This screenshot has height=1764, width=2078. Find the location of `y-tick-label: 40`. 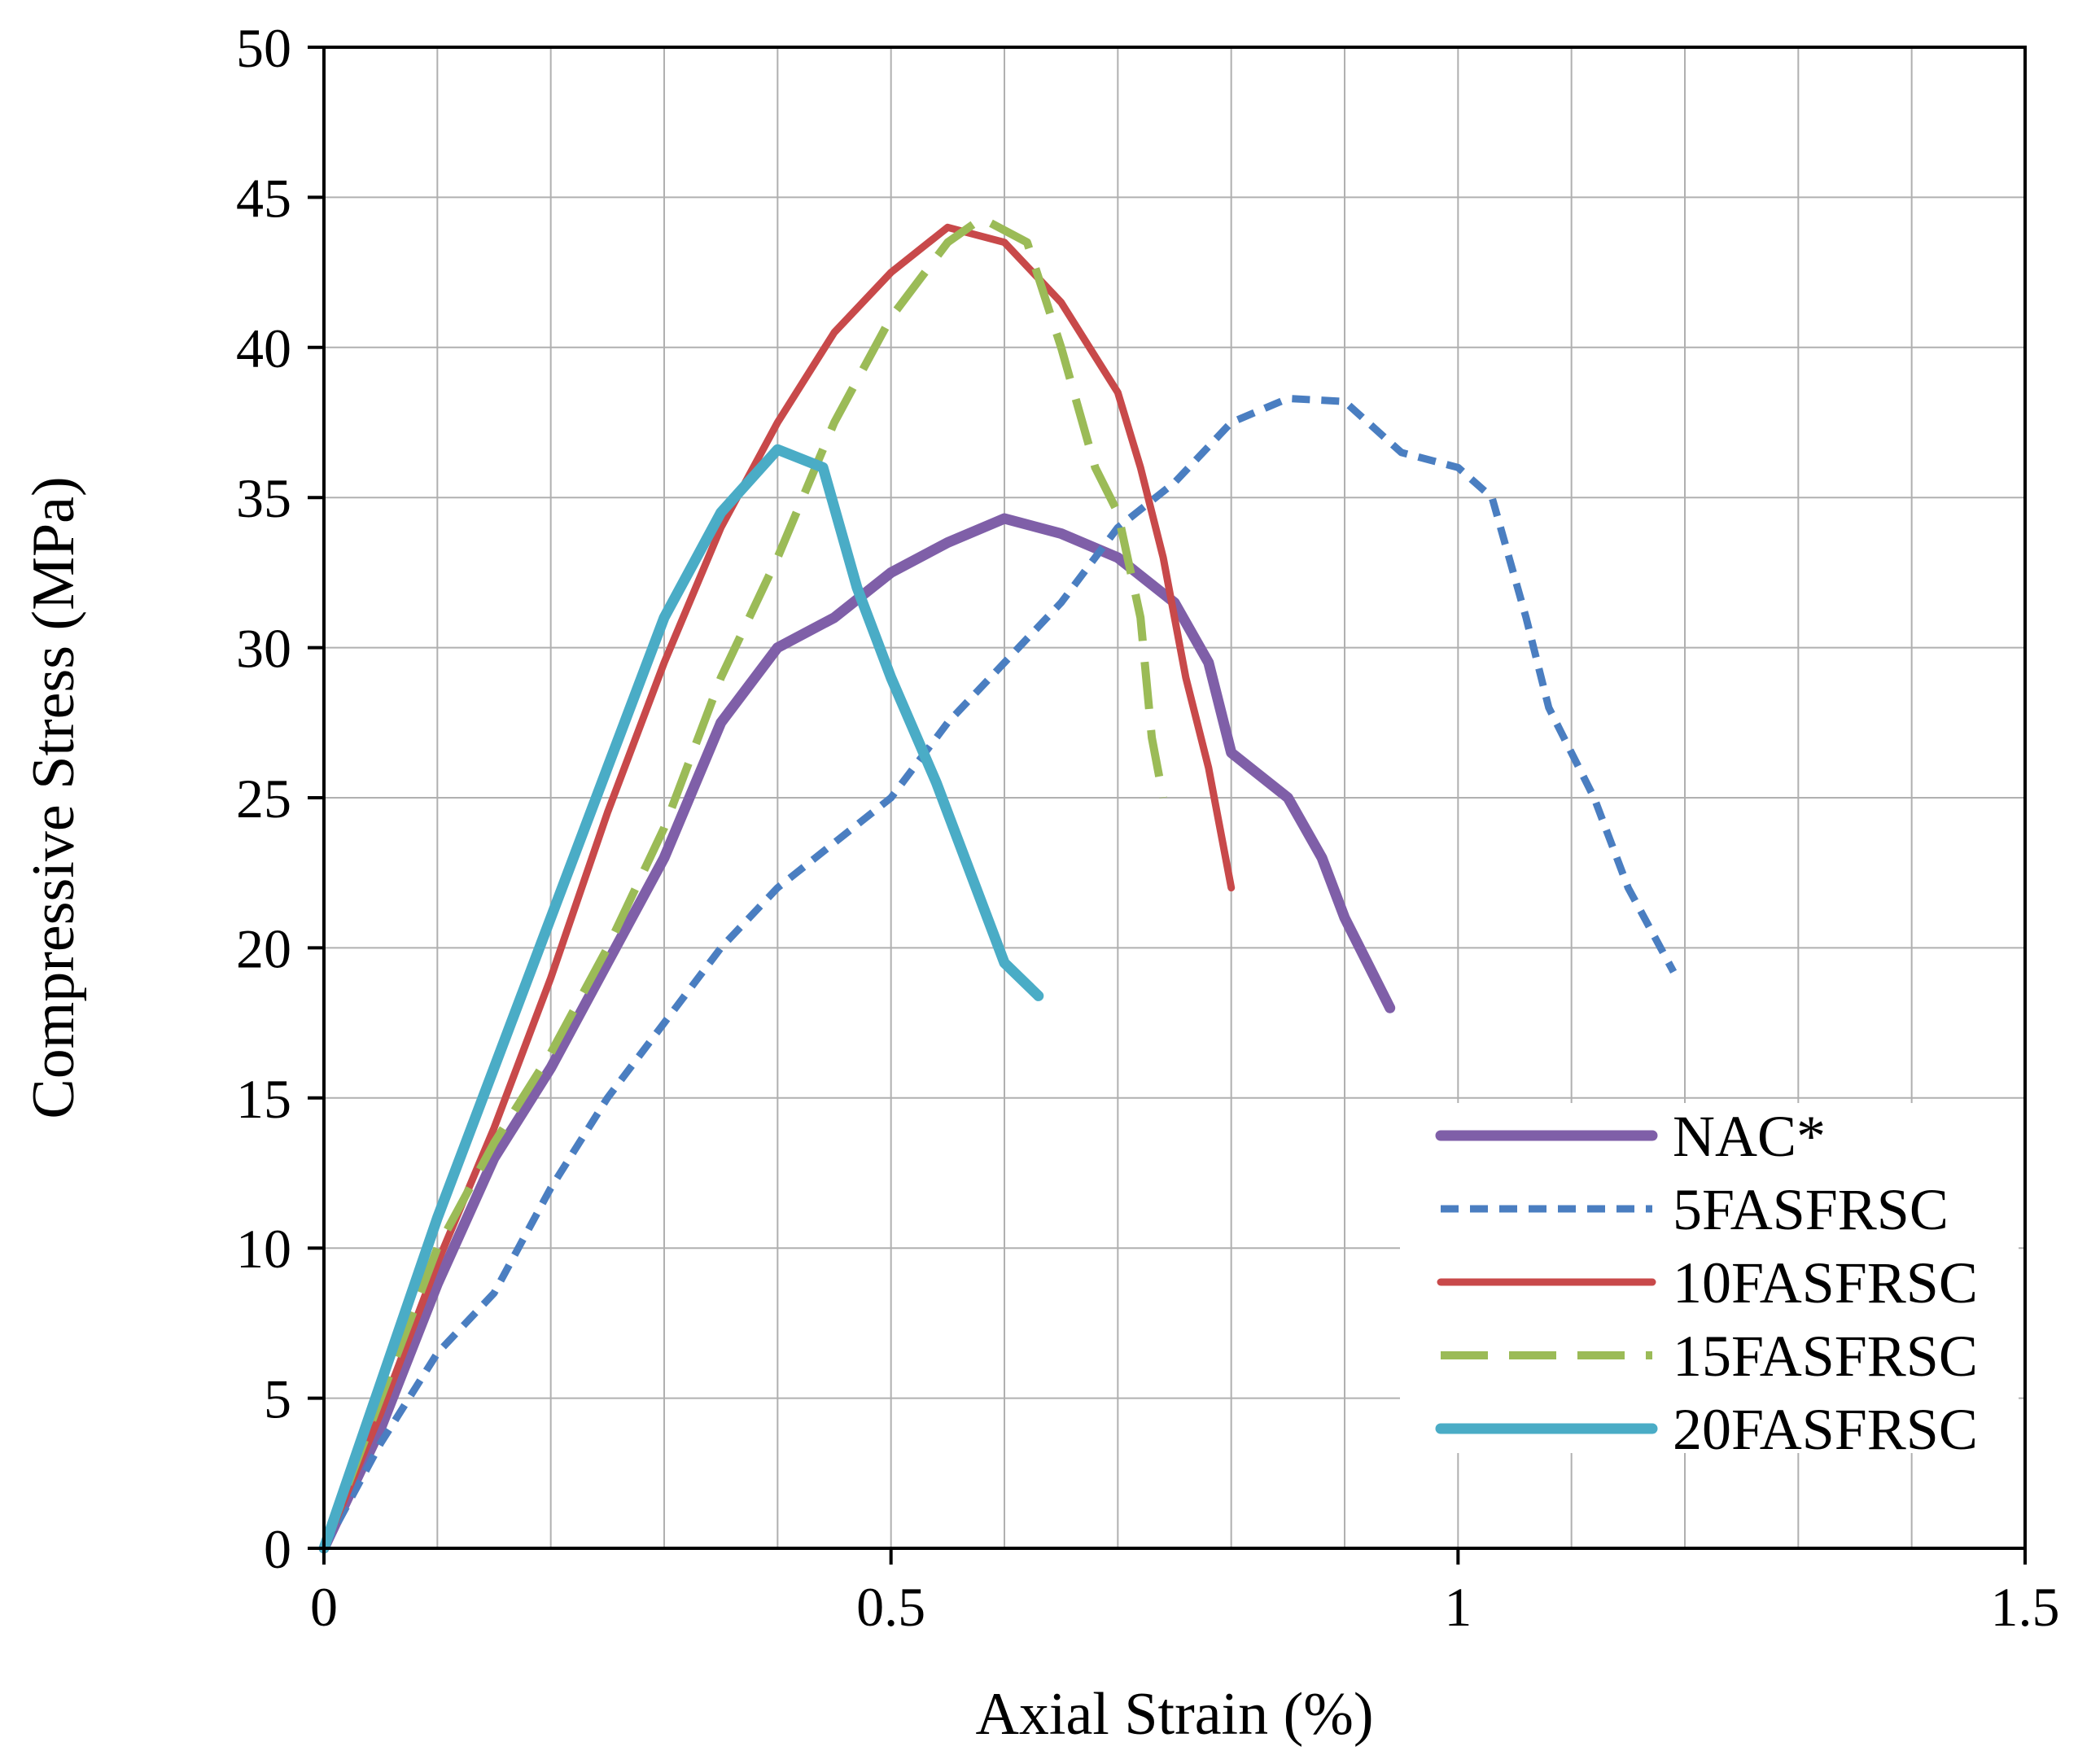

y-tick-label: 40 is located at coordinates (263, 348).